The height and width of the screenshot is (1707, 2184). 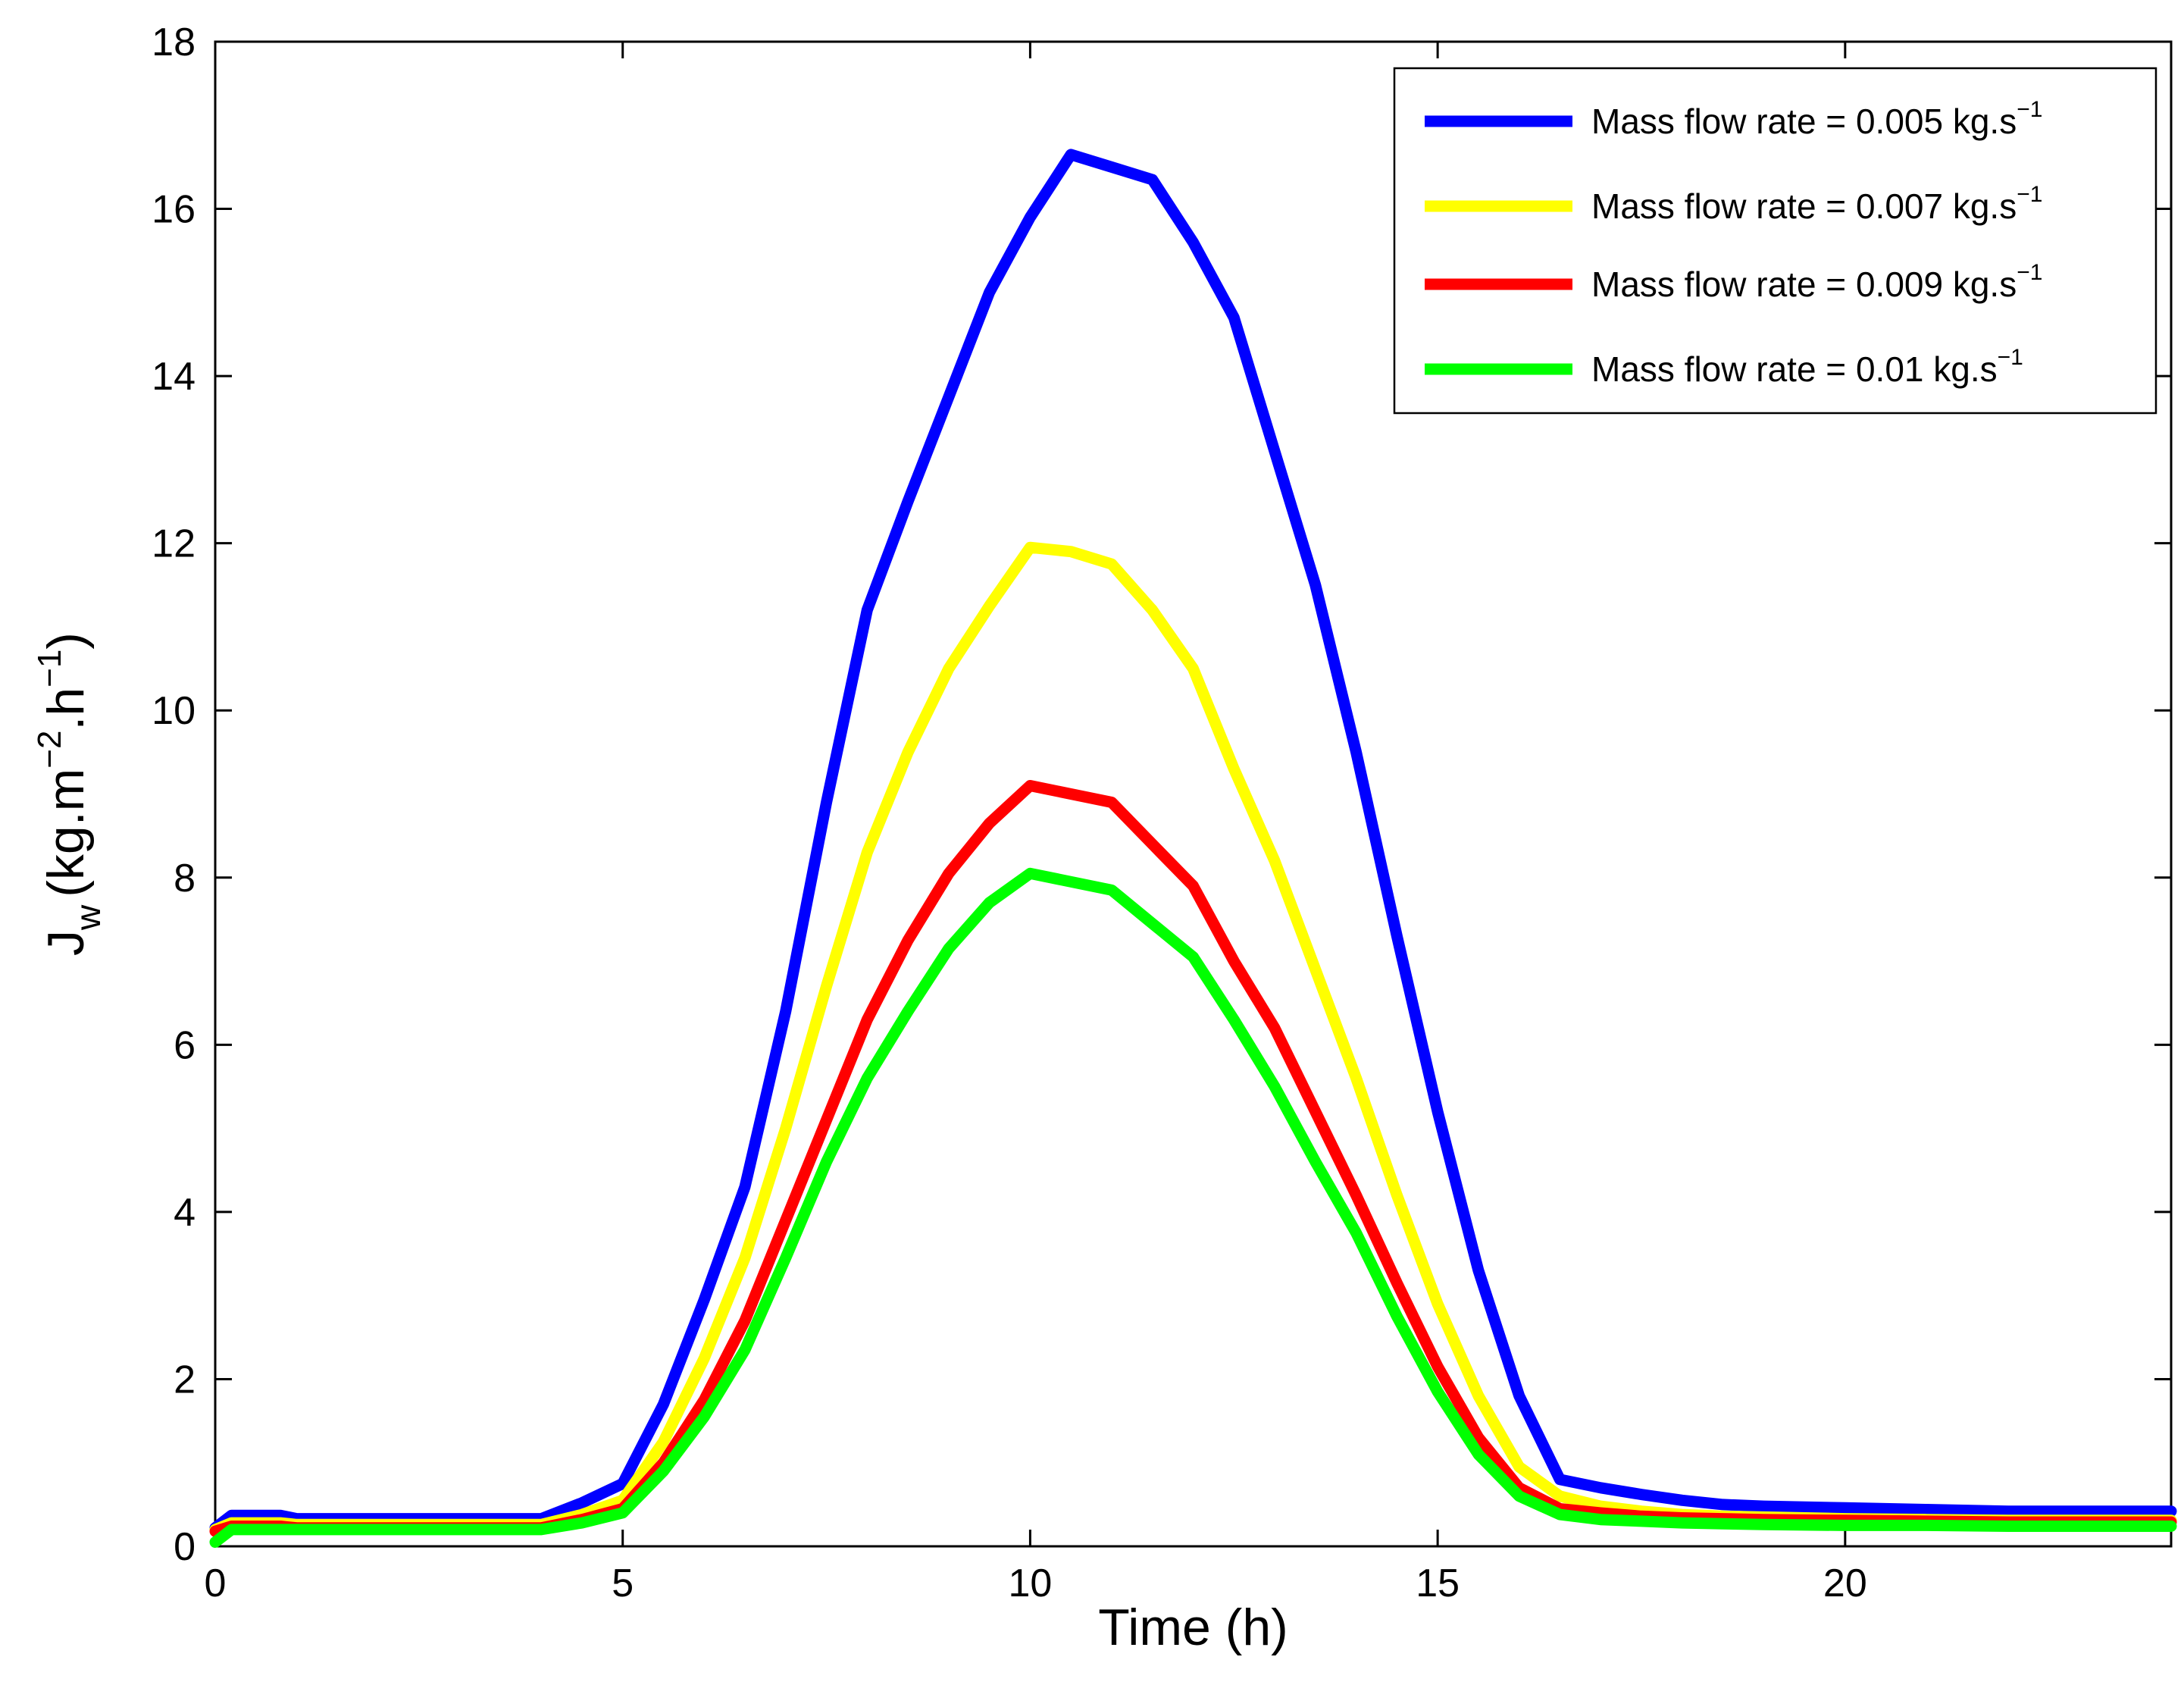 I want to click on x-tick-labels: 0 5 10 15 20, so click(x=1036, y=1583).